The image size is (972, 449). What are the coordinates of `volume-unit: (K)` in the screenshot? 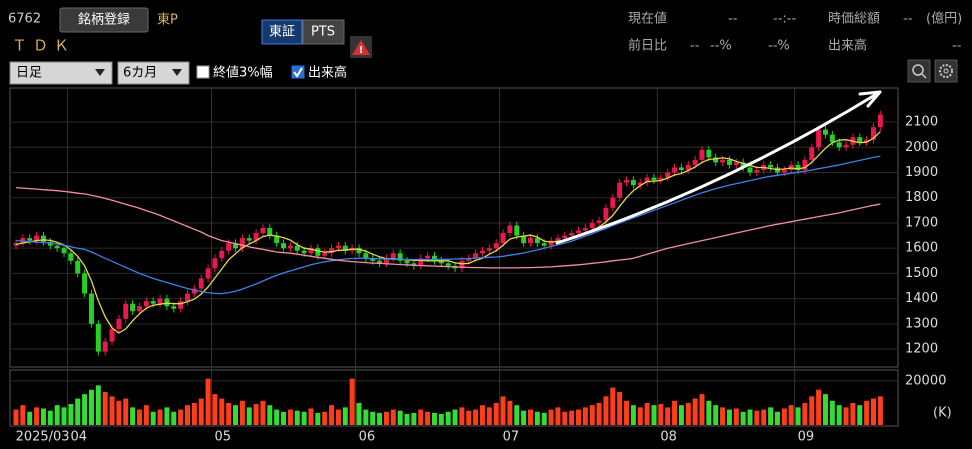 It's located at (942, 413).